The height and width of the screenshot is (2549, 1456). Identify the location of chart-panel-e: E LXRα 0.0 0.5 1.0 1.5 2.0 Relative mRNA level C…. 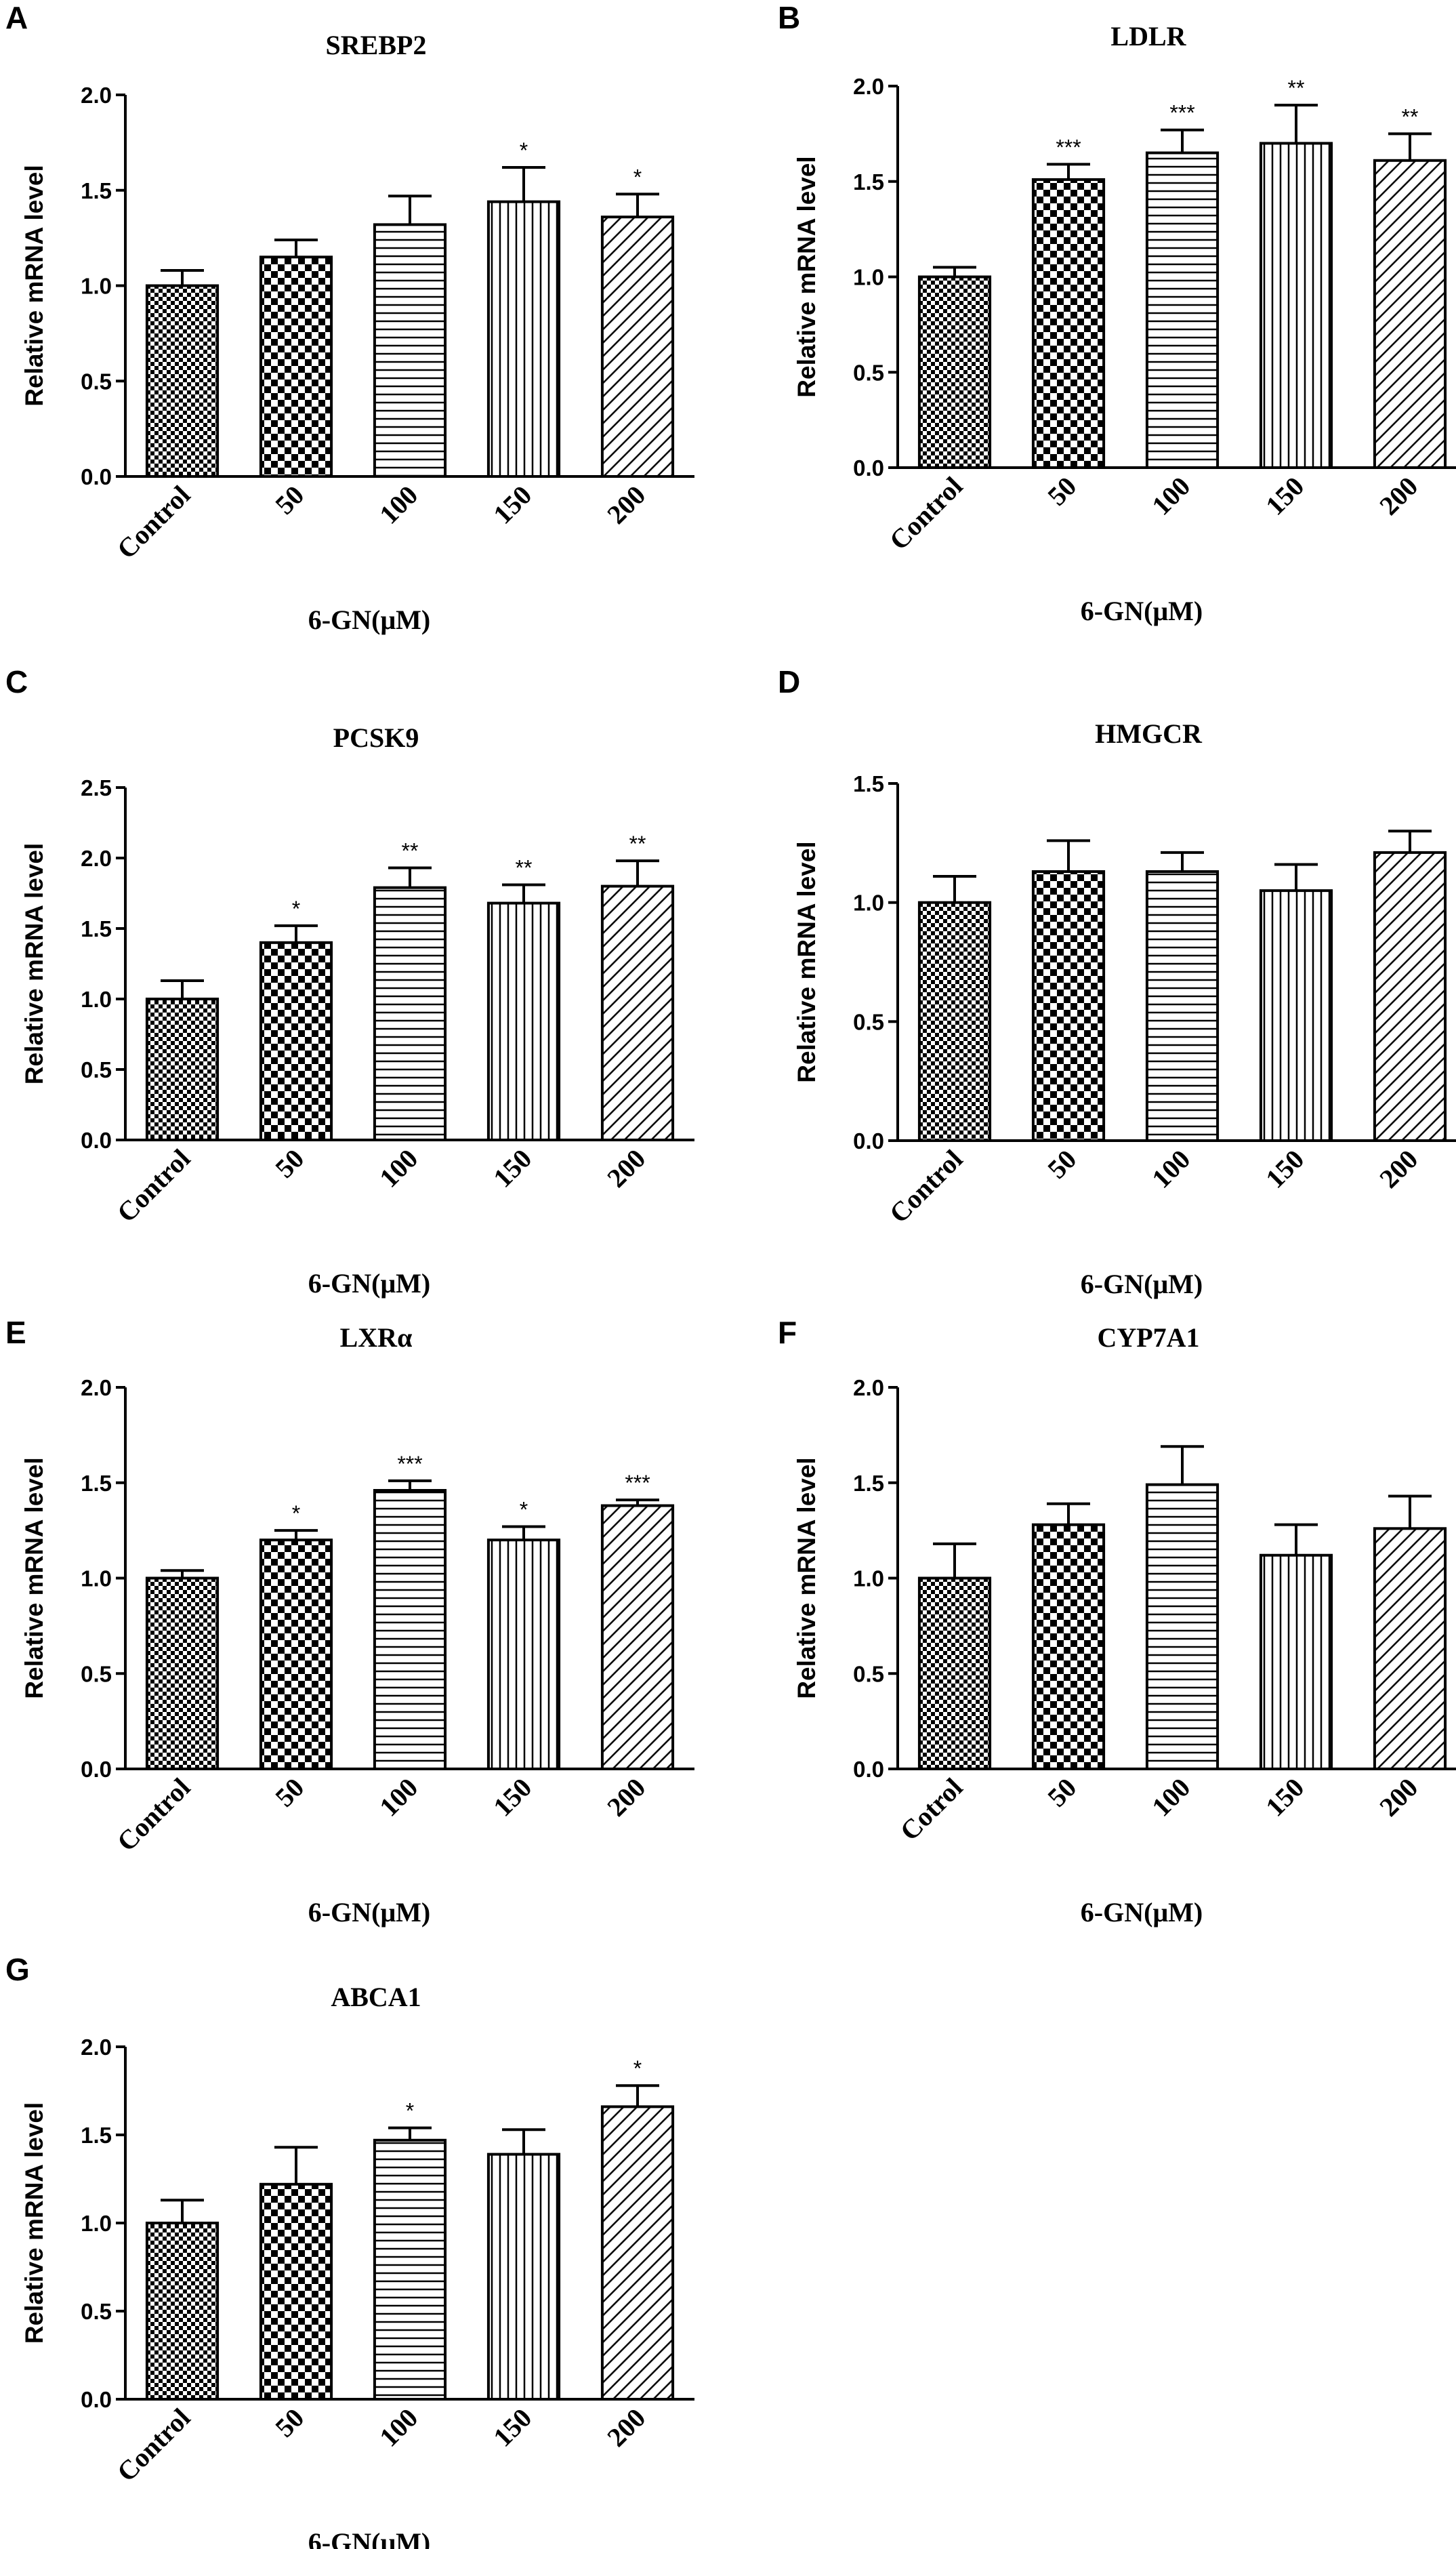
(349, 1622).